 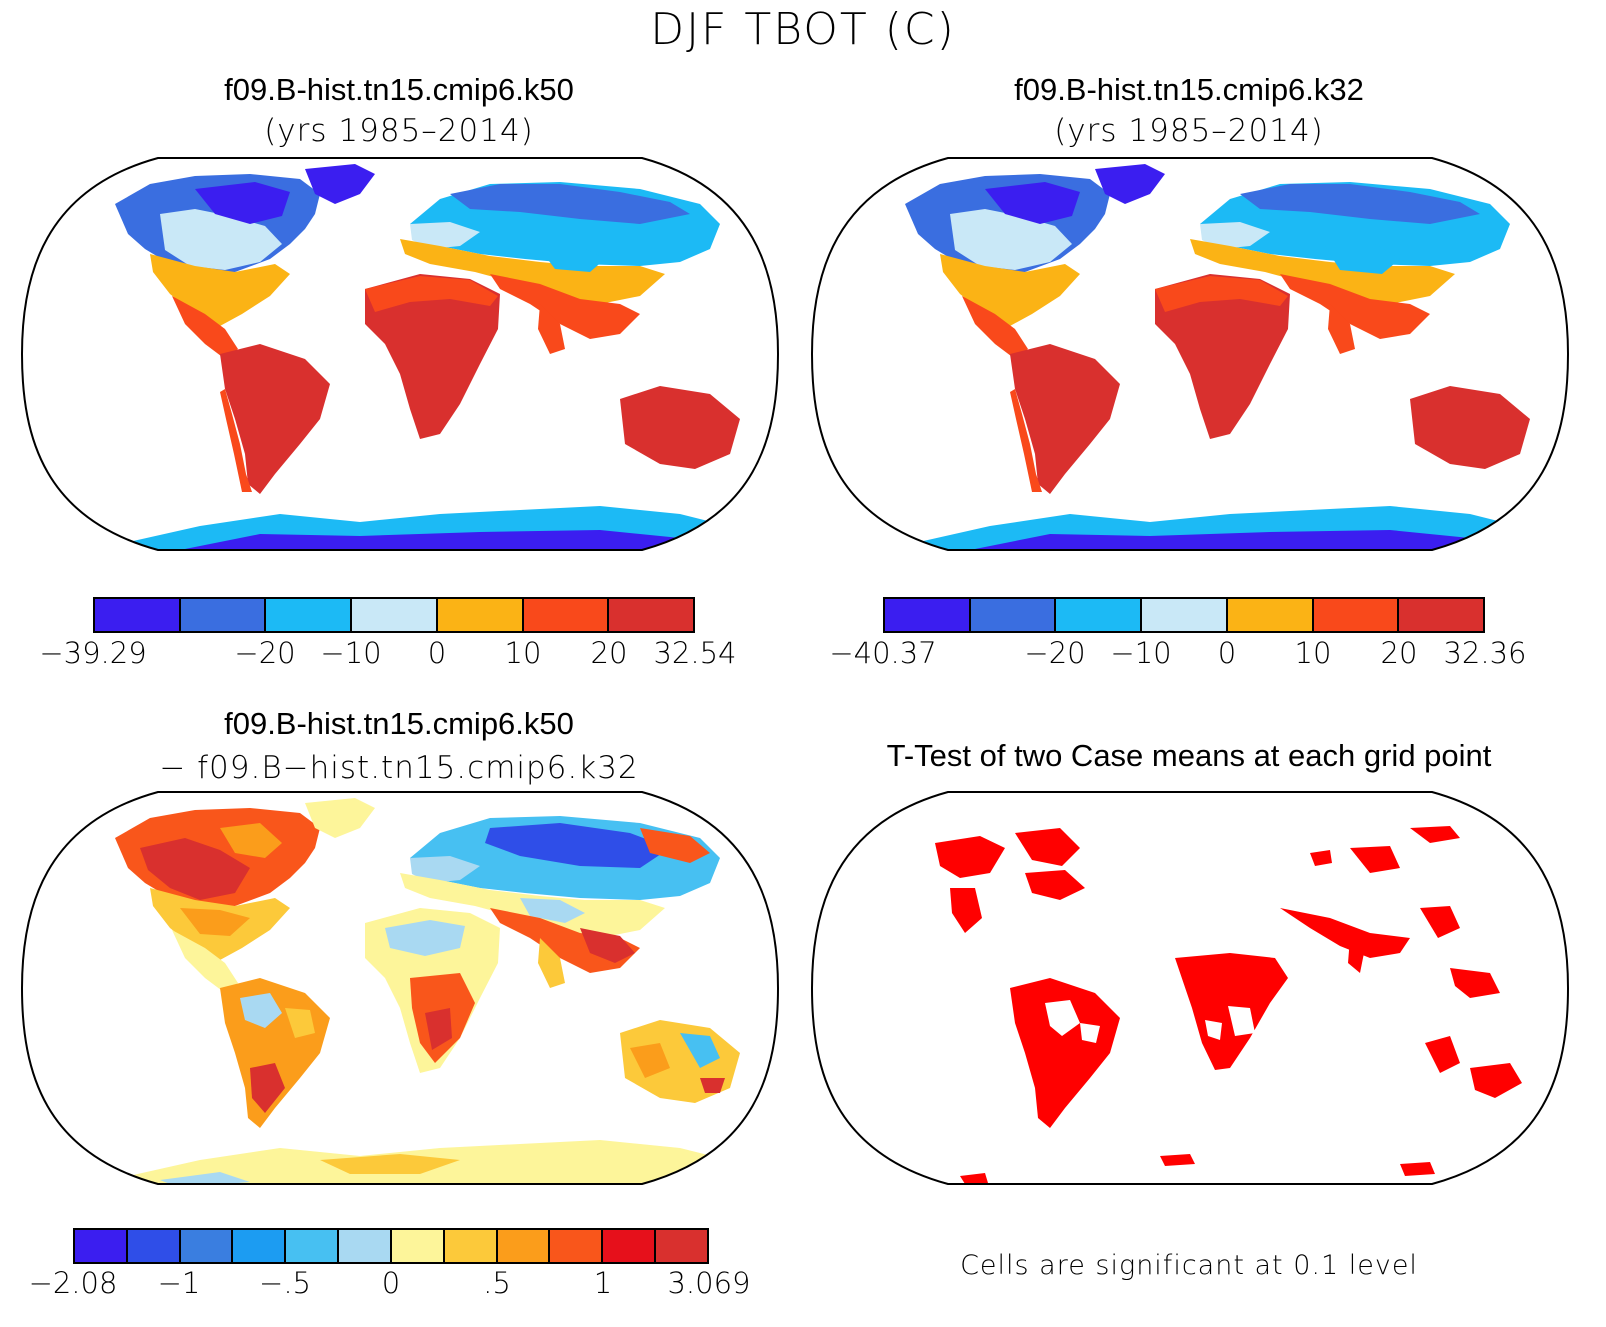 I want to click on map-k50, so click(x=400, y=354).